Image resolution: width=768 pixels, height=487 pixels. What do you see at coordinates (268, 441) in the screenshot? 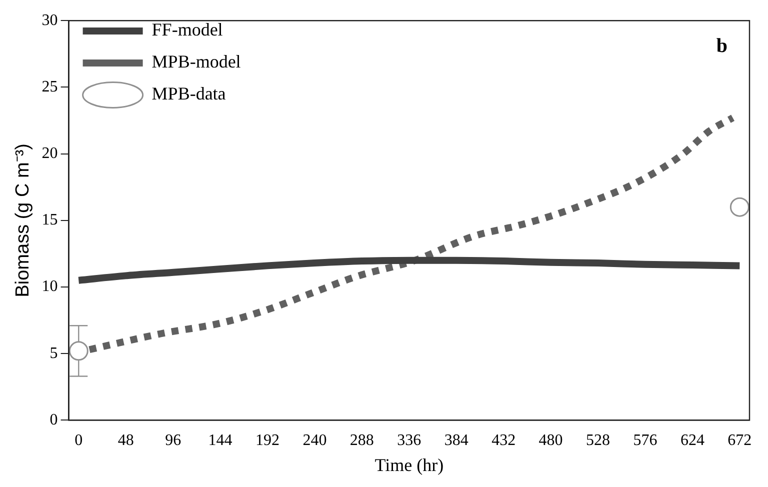
I see `x-tick-label: 192` at bounding box center [268, 441].